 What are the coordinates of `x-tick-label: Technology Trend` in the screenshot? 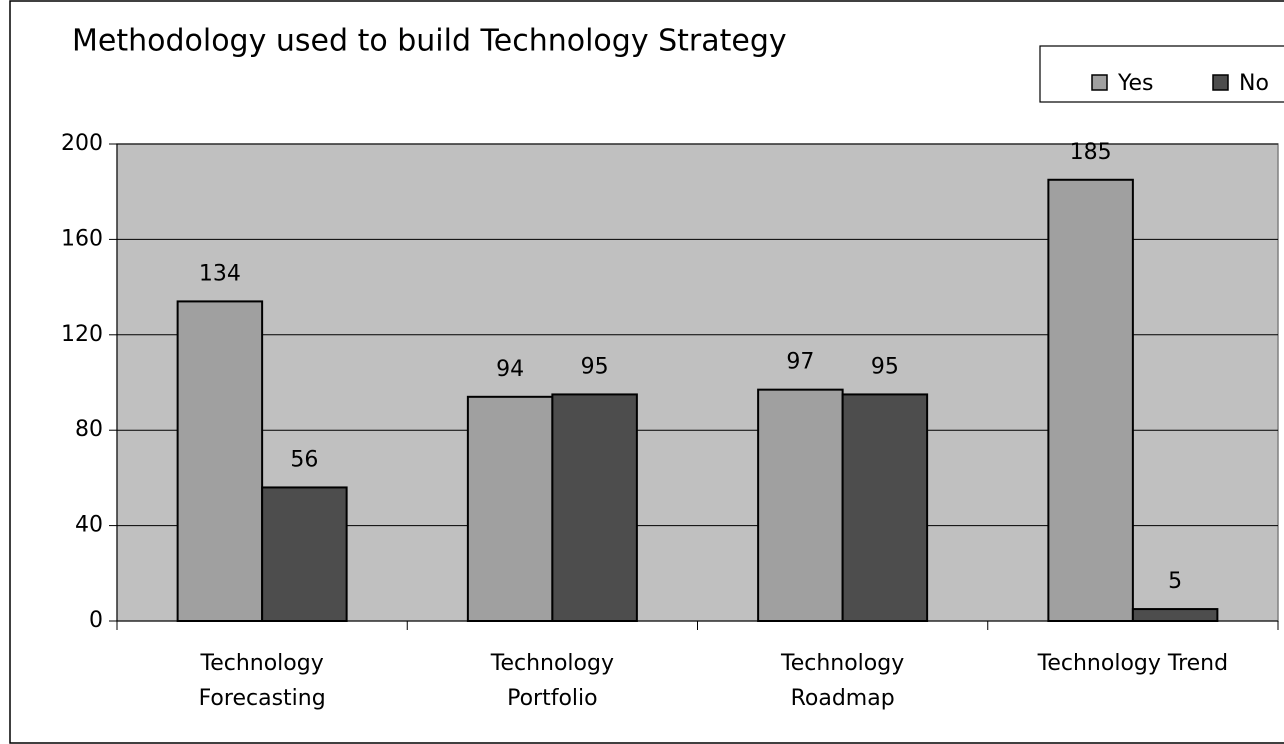 It's located at (1132, 663).